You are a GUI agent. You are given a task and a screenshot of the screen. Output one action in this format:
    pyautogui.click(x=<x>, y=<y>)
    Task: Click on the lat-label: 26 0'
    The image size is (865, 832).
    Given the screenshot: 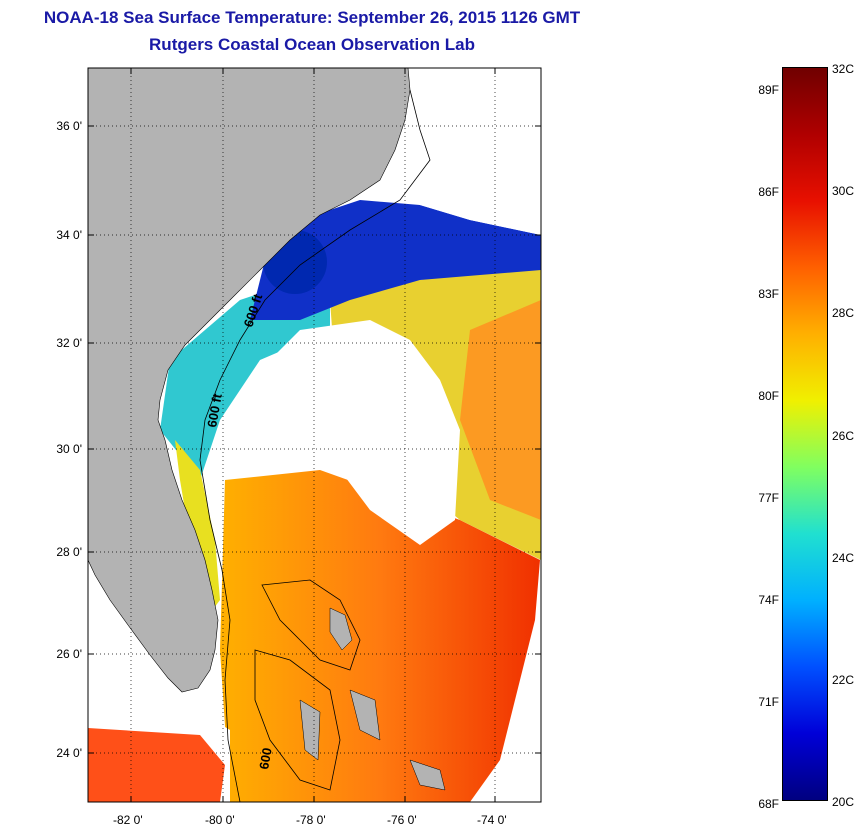 What is the action you would take?
    pyautogui.click(x=69, y=654)
    